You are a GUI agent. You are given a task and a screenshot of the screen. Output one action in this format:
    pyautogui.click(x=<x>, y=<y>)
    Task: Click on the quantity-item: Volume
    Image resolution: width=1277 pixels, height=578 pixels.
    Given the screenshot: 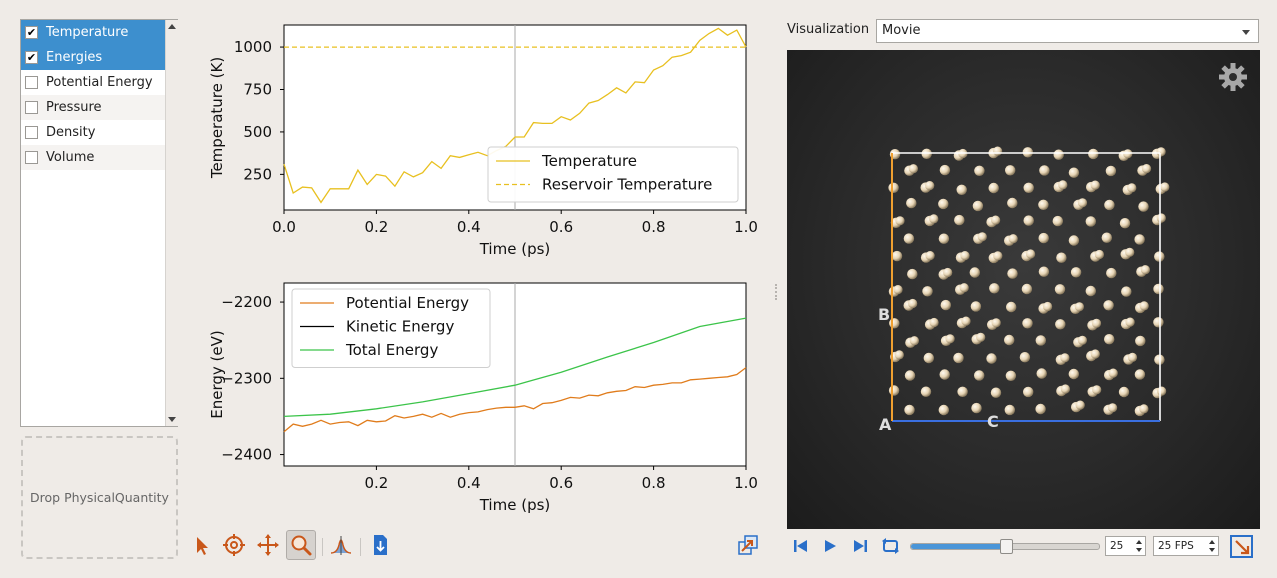 What is the action you would take?
    pyautogui.click(x=93, y=157)
    